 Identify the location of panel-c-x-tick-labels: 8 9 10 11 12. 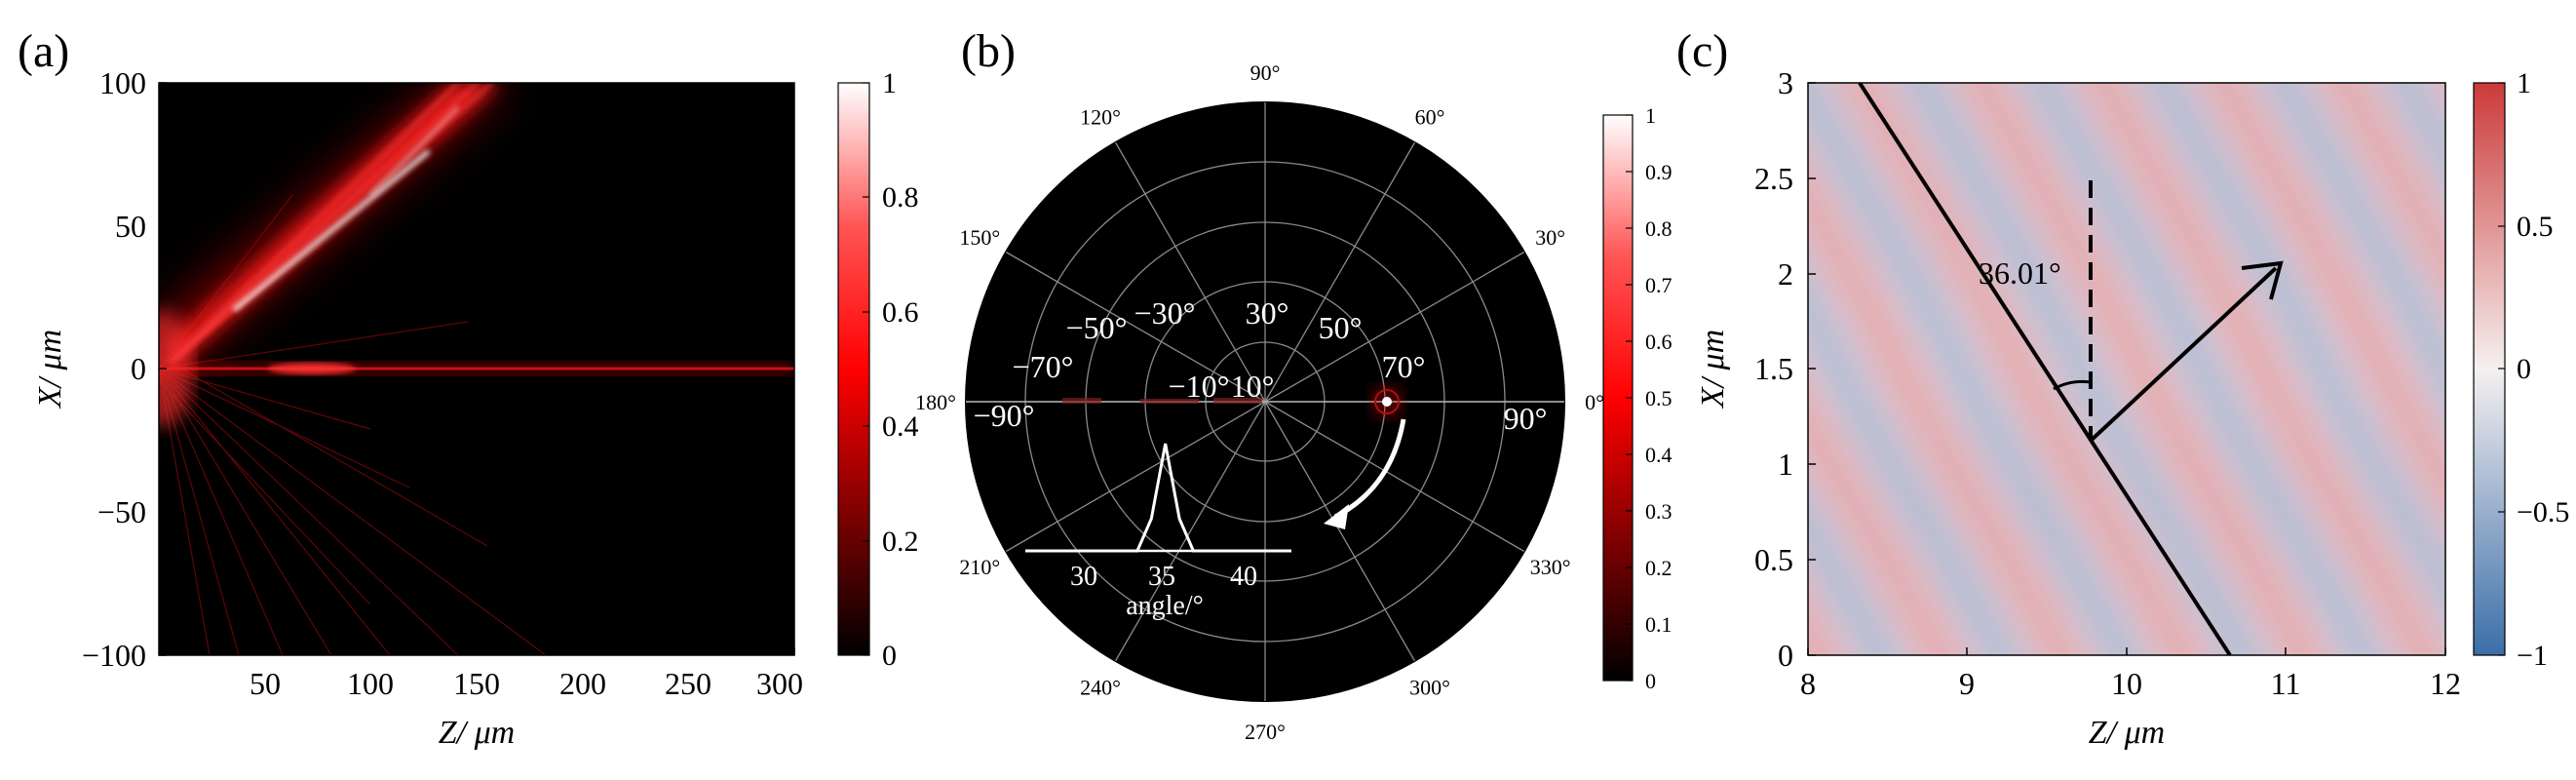
(2130, 683).